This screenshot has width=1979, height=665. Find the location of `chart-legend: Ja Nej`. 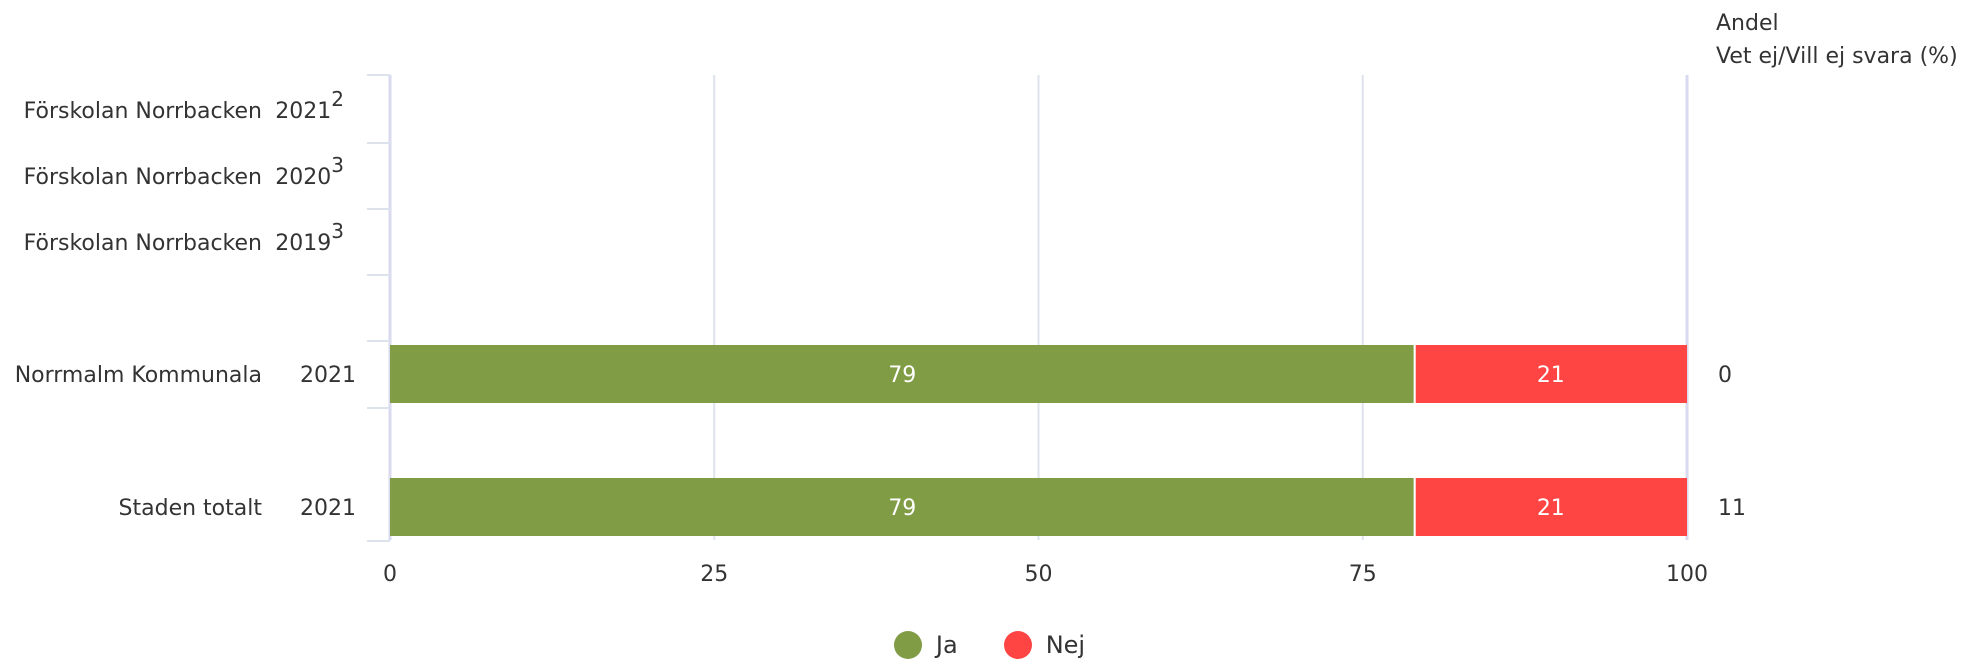

chart-legend: Ja Nej is located at coordinates (989, 645).